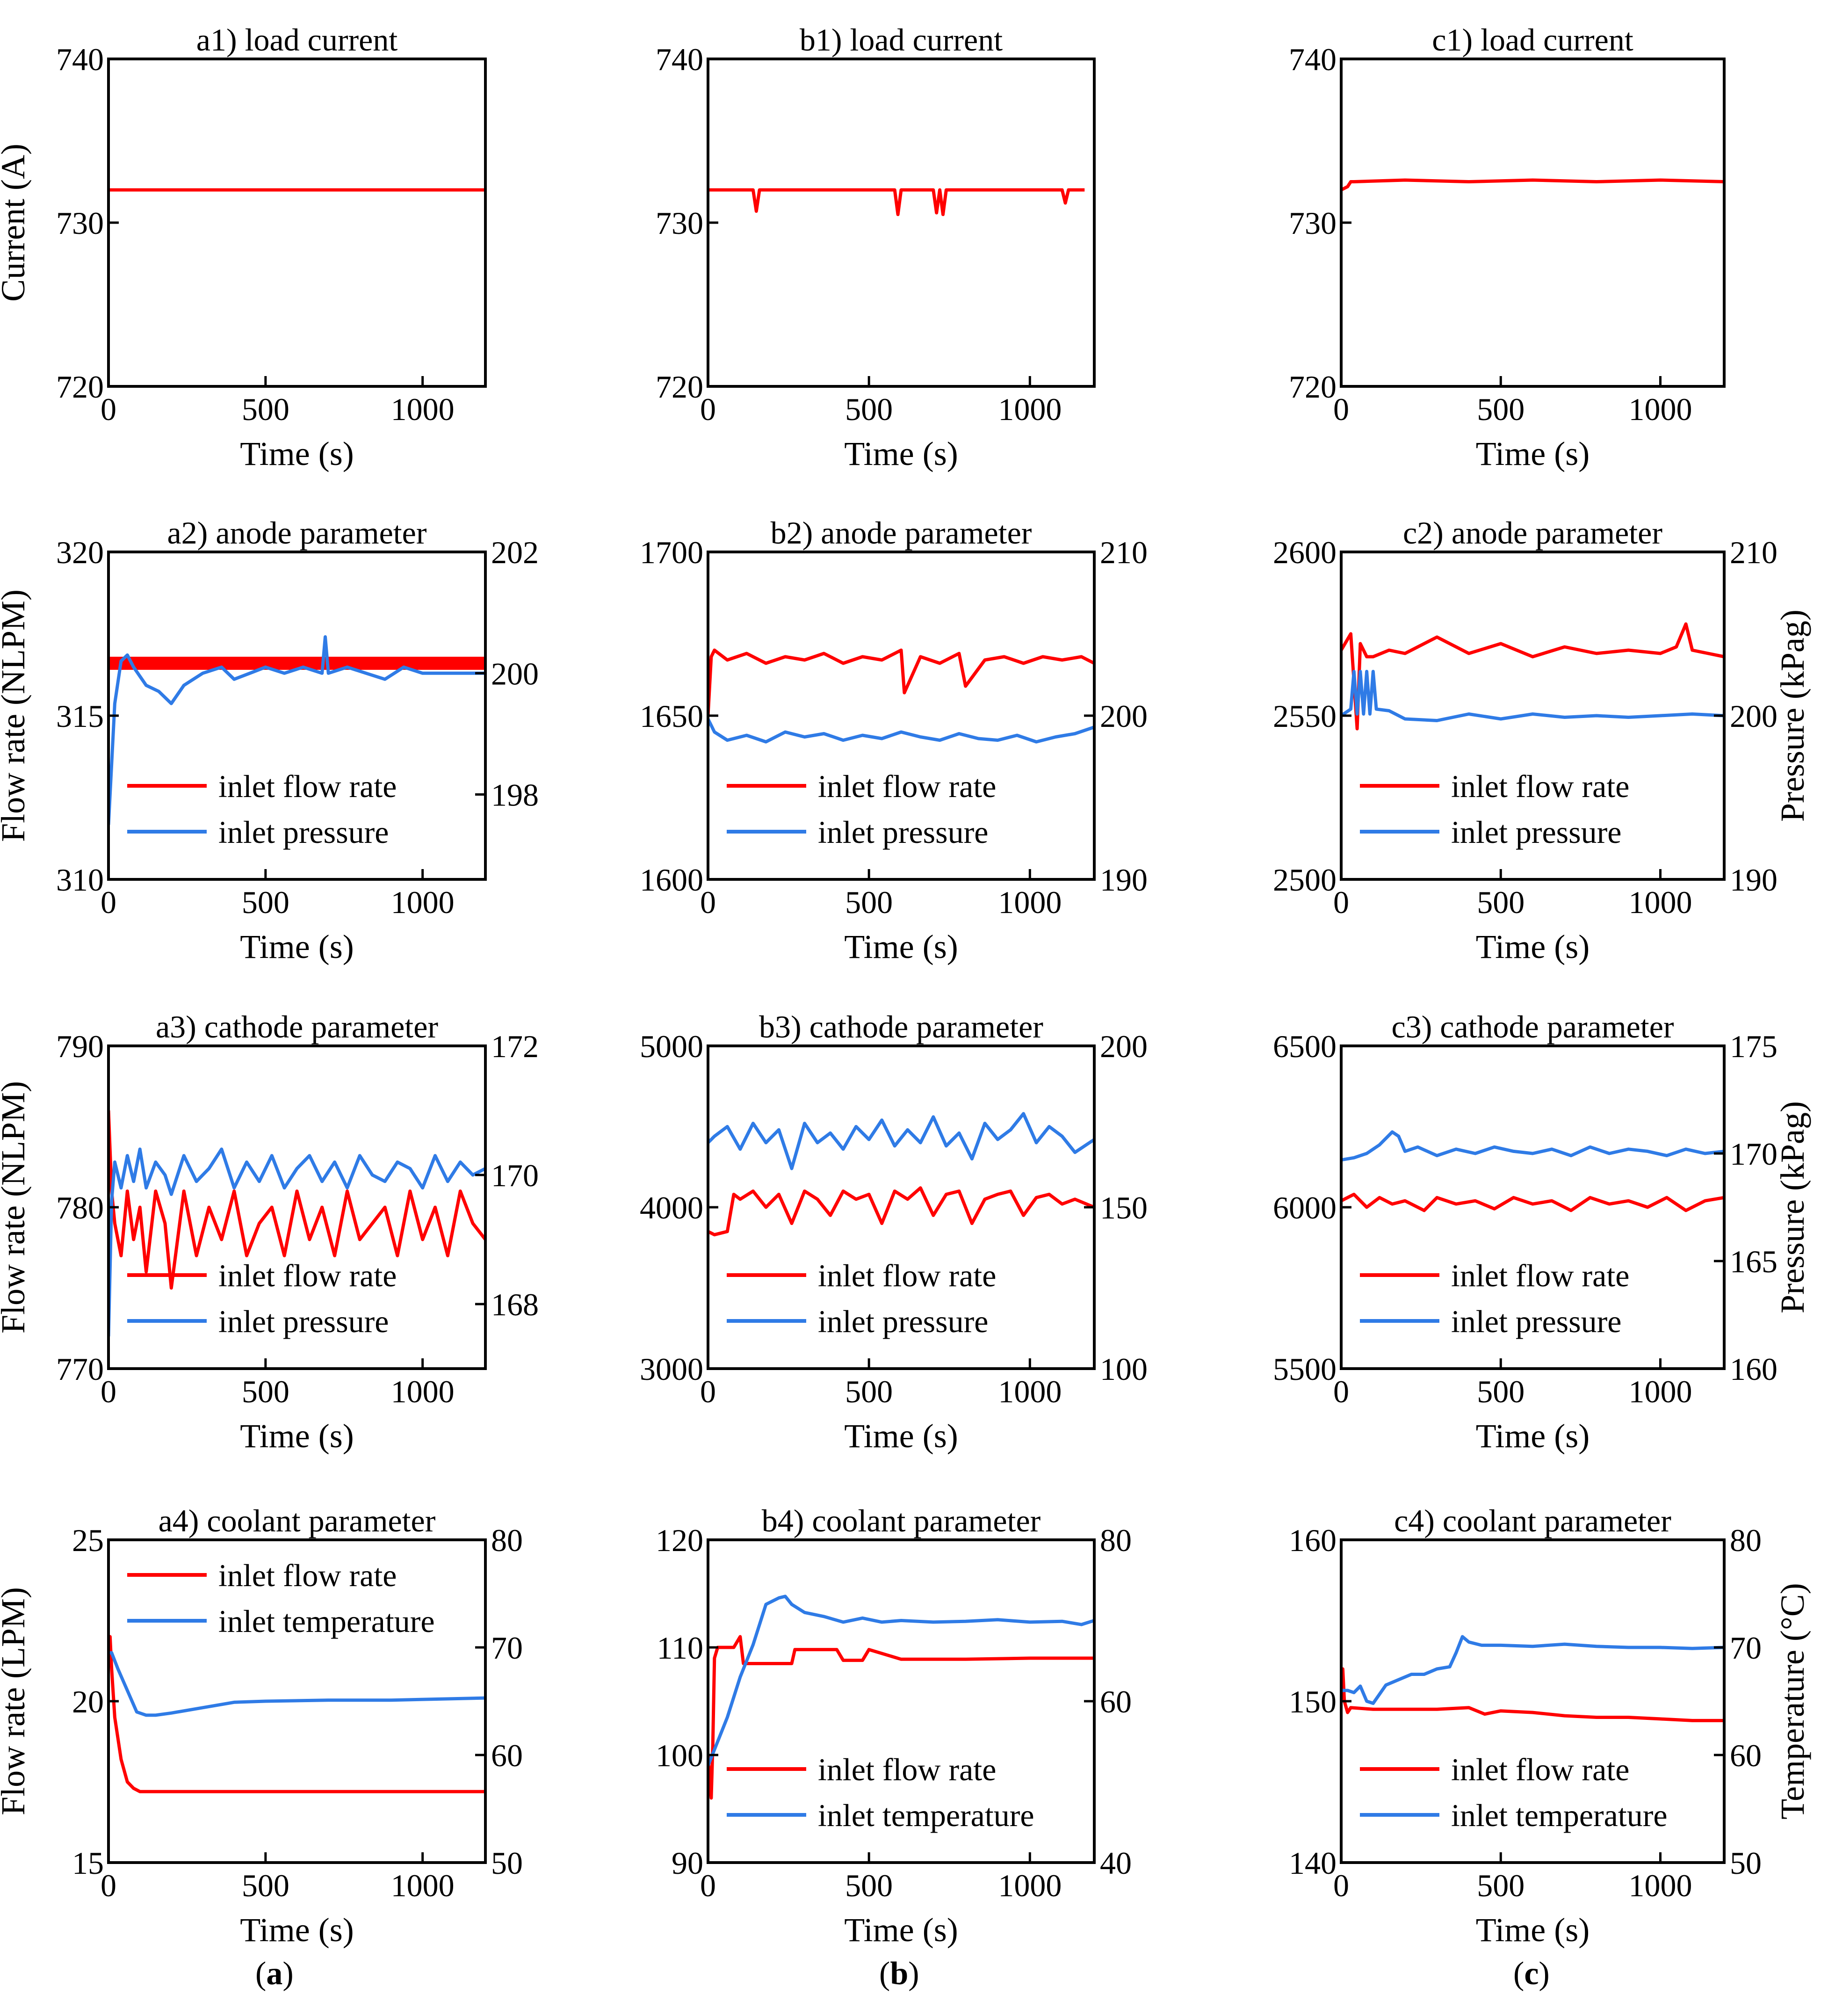 The height and width of the screenshot is (2016, 1828). What do you see at coordinates (515, 1046) in the screenshot?
I see `y2-tick-label: 172` at bounding box center [515, 1046].